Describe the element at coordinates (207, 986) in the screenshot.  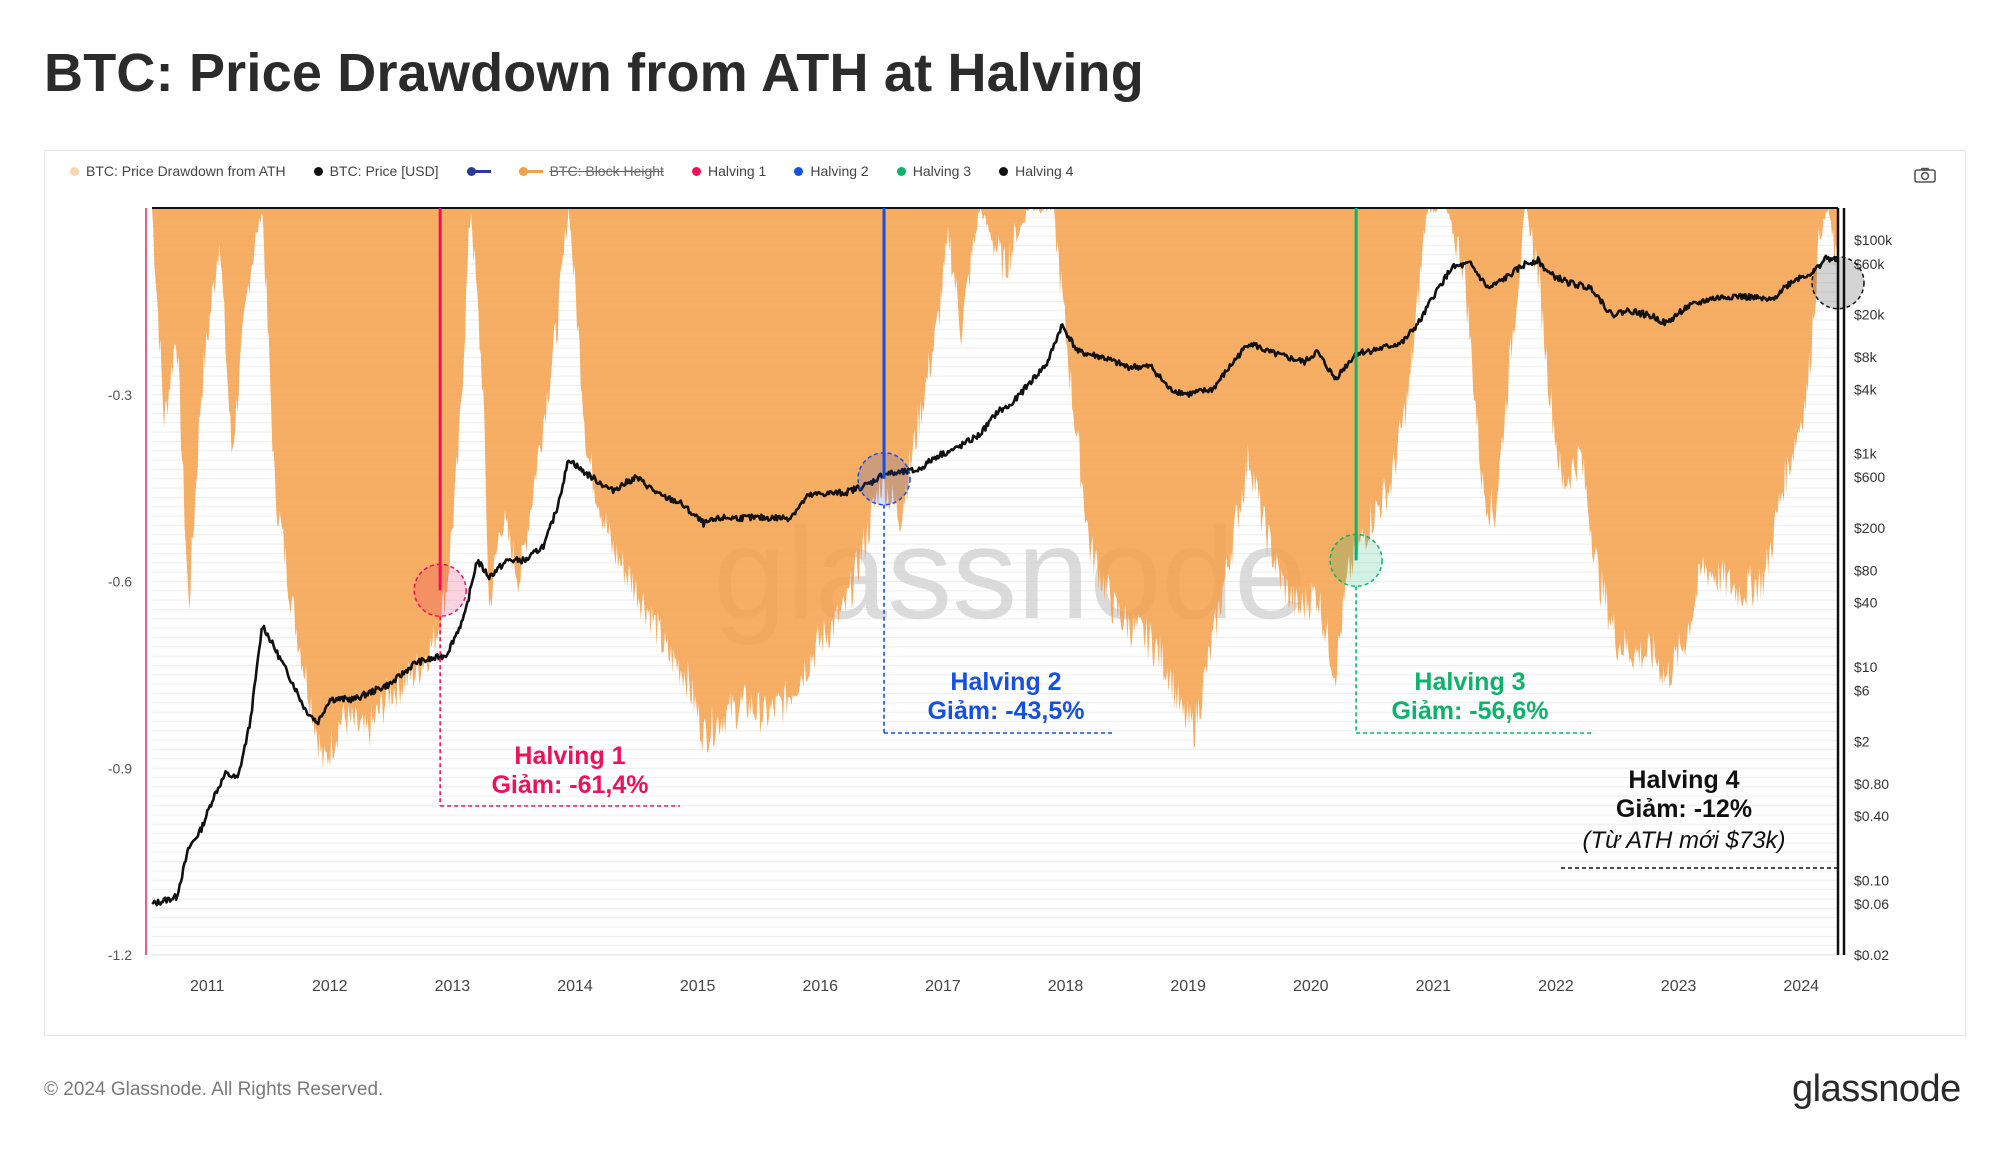
I see `x-tick-label: 2011` at that location.